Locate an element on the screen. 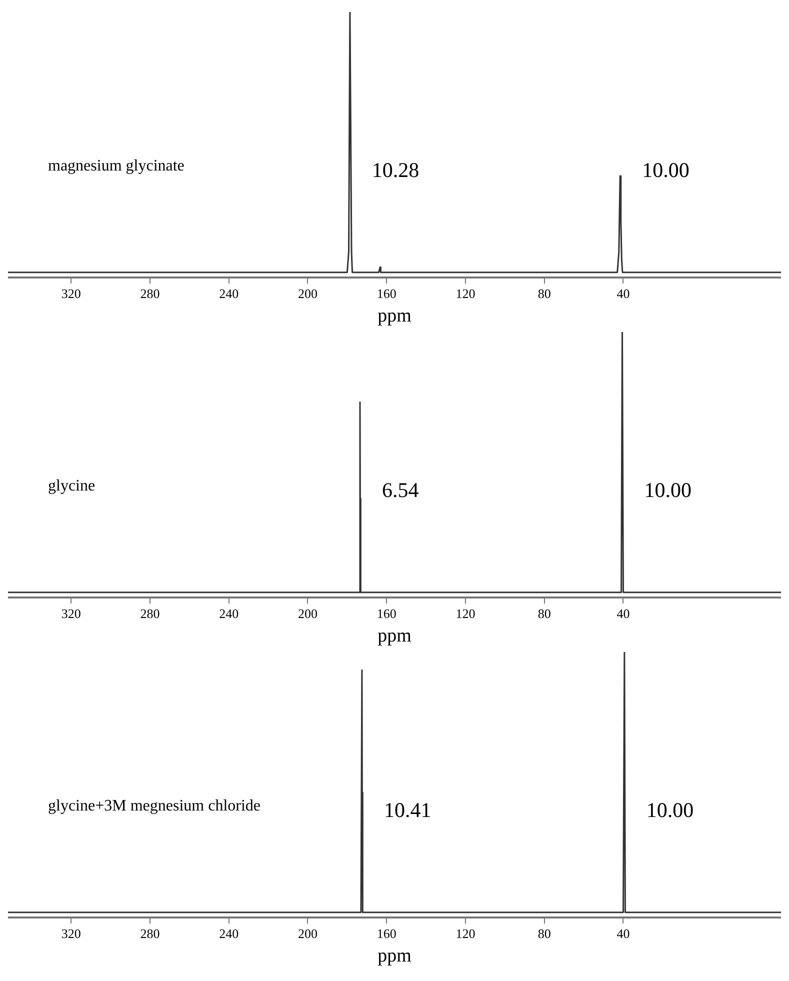 The height and width of the screenshot is (981, 789). annotation: 10.28 is located at coordinates (396, 170).